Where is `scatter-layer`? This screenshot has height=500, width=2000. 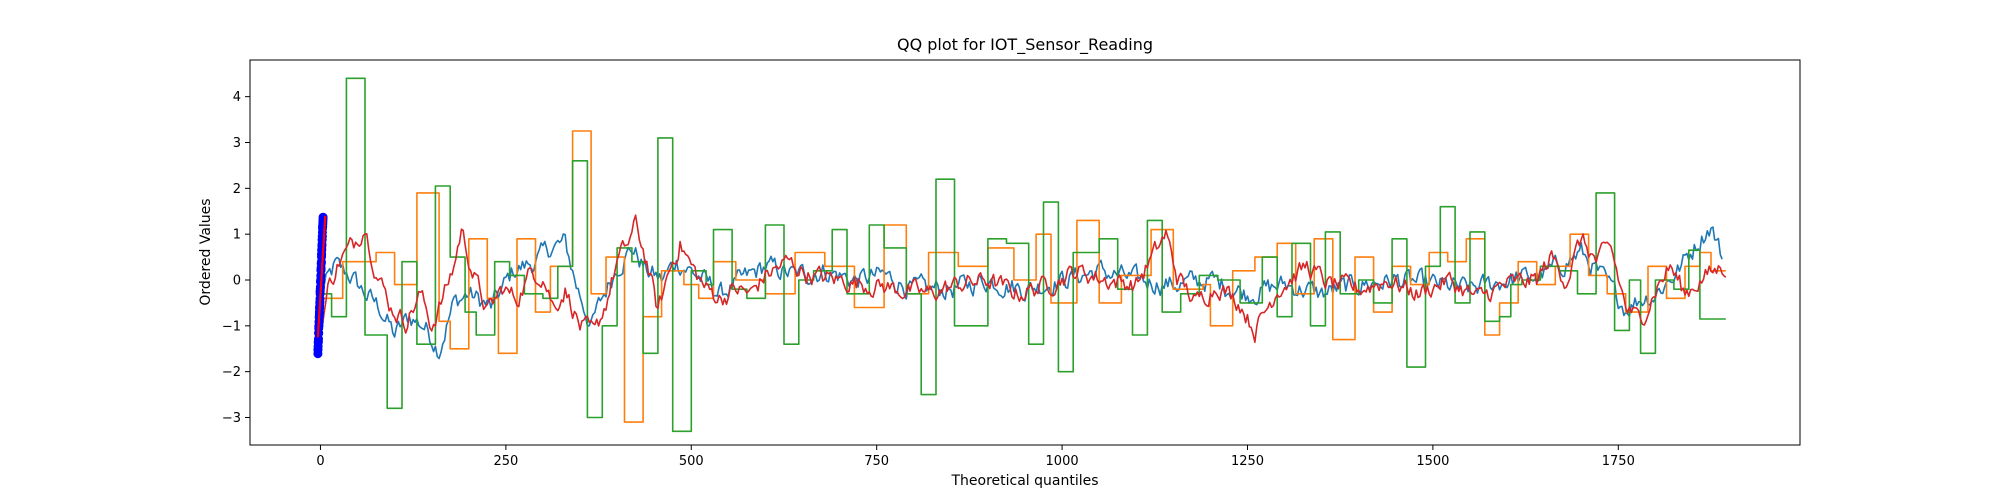
scatter-layer is located at coordinates (320, 285).